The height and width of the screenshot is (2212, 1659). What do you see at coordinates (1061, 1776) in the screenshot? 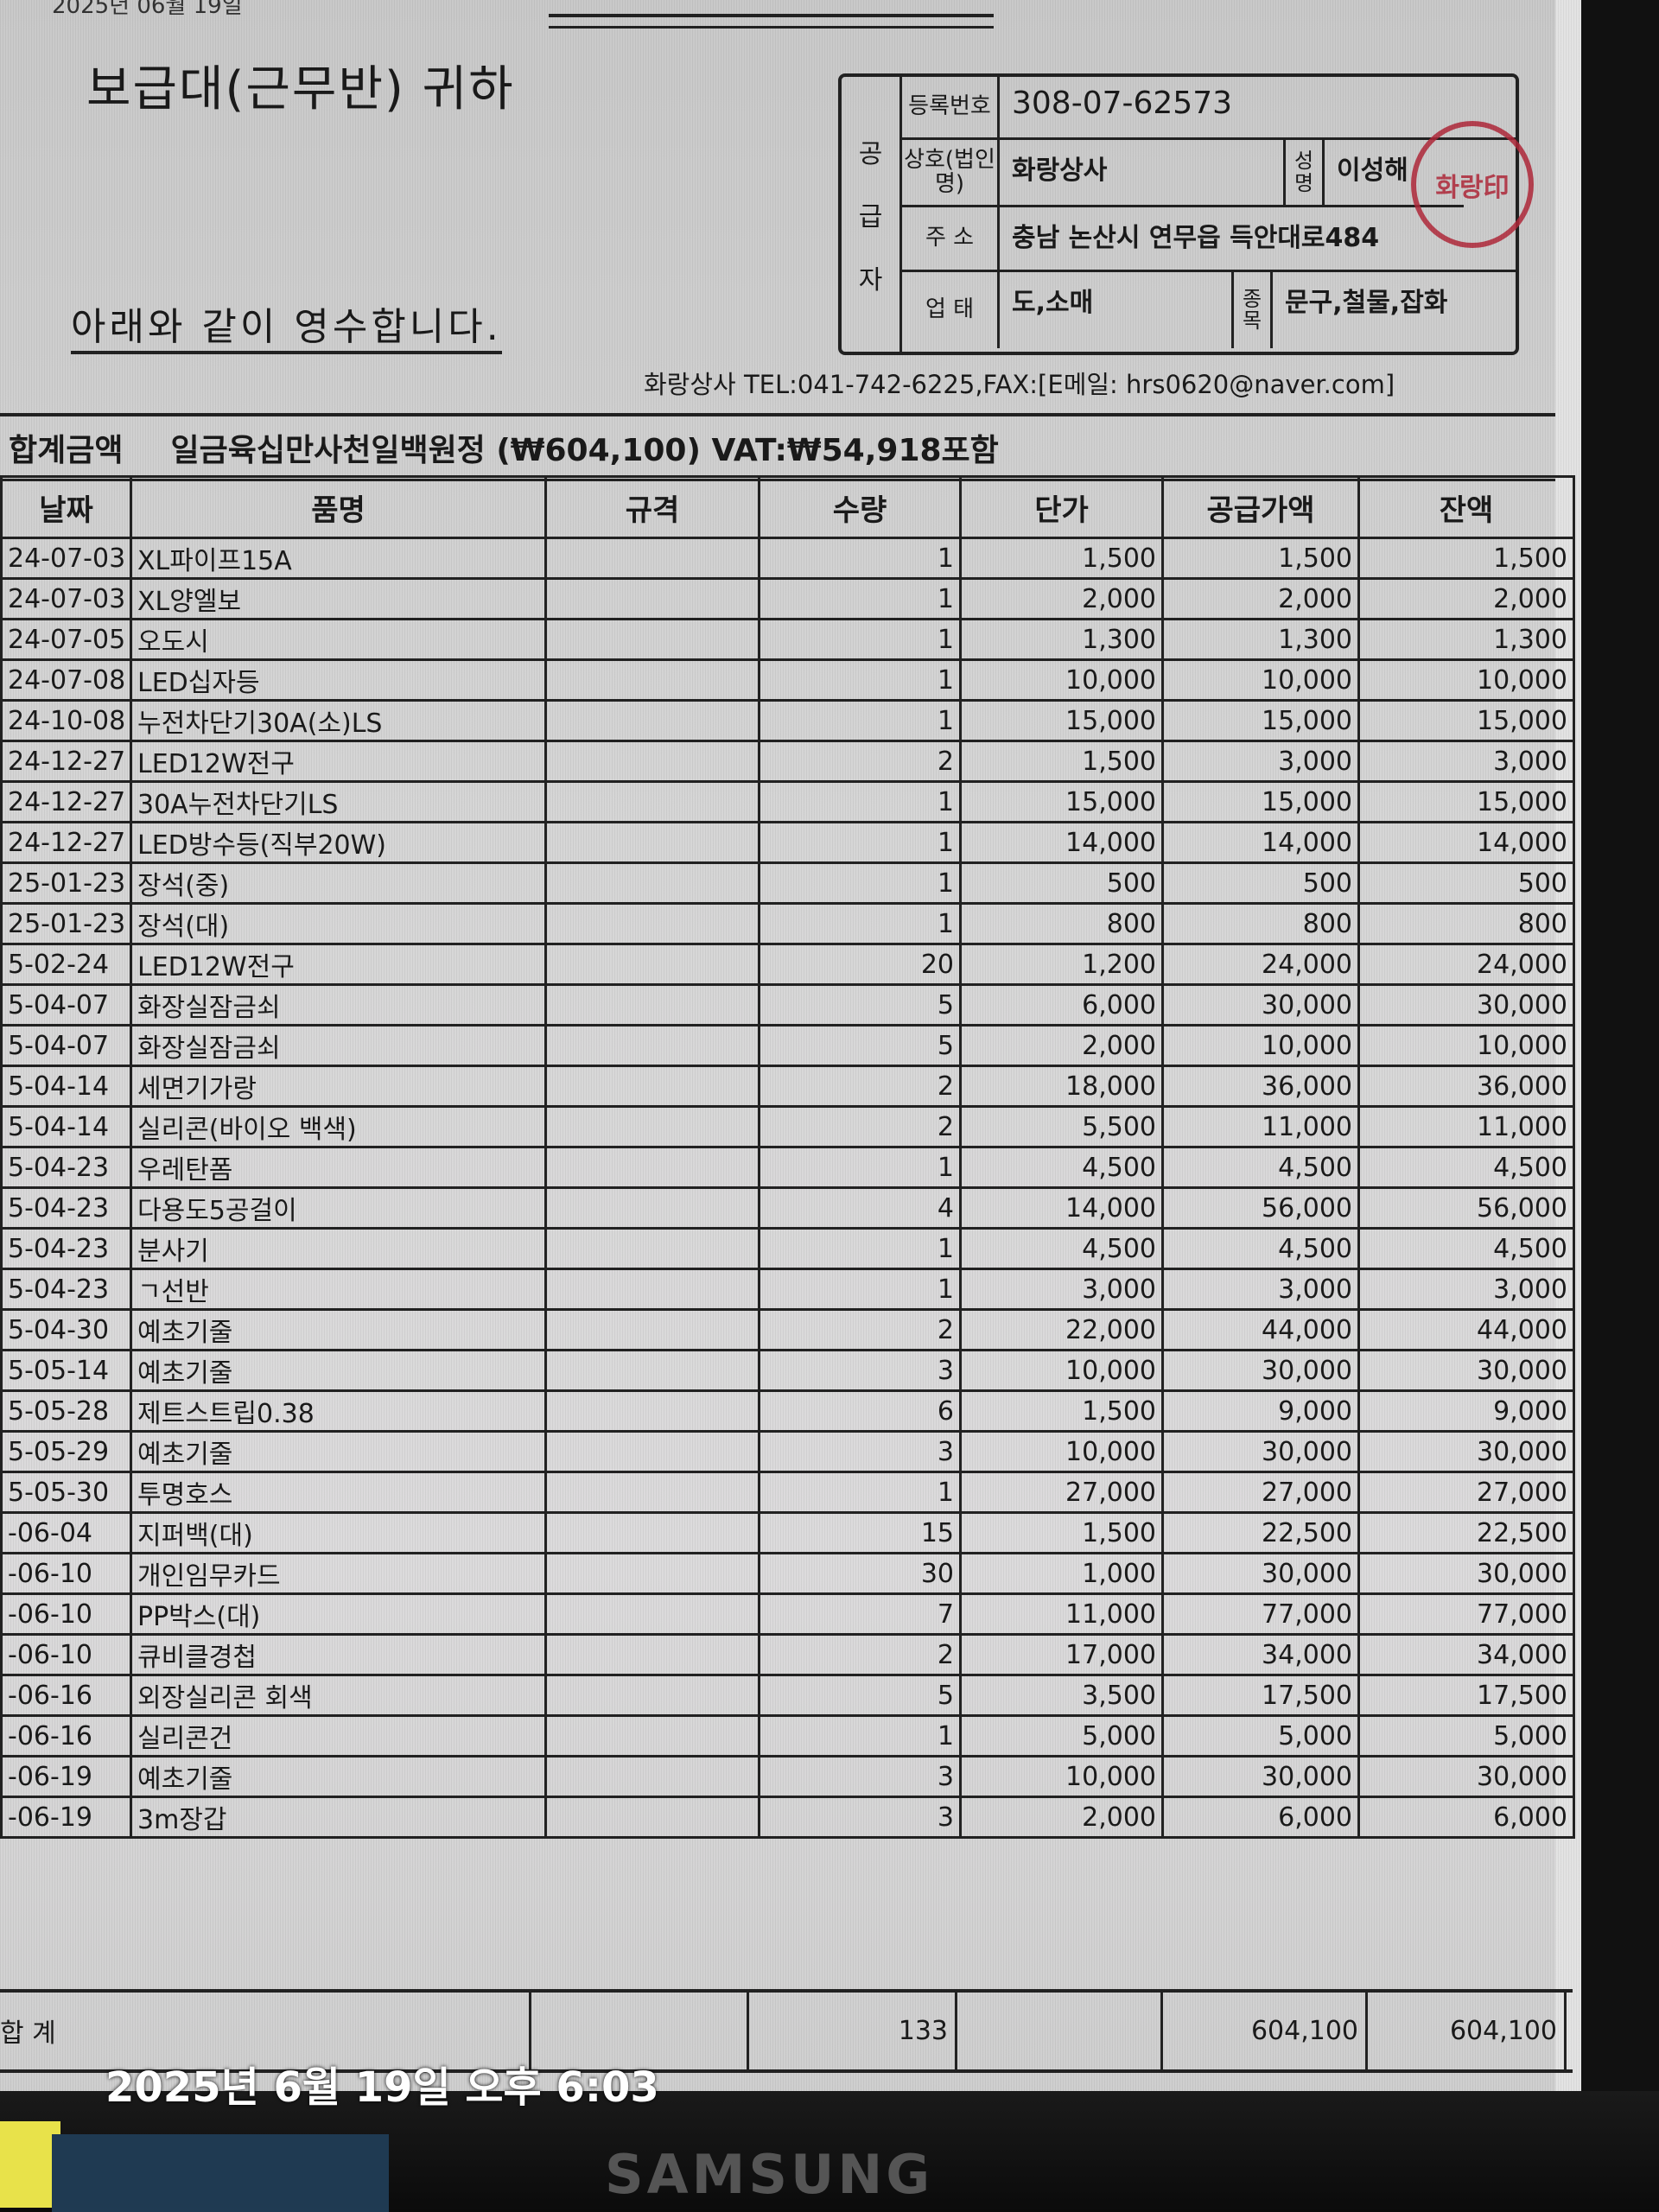
I see `unit-price-cell: 10,000` at bounding box center [1061, 1776].